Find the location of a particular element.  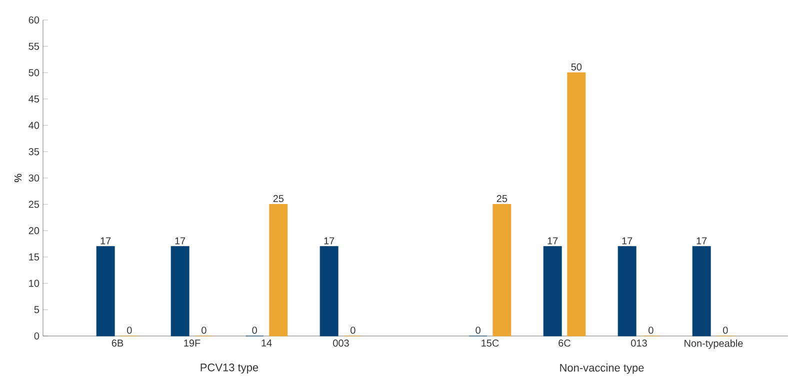

y-tick-label: 20 is located at coordinates (34, 230).